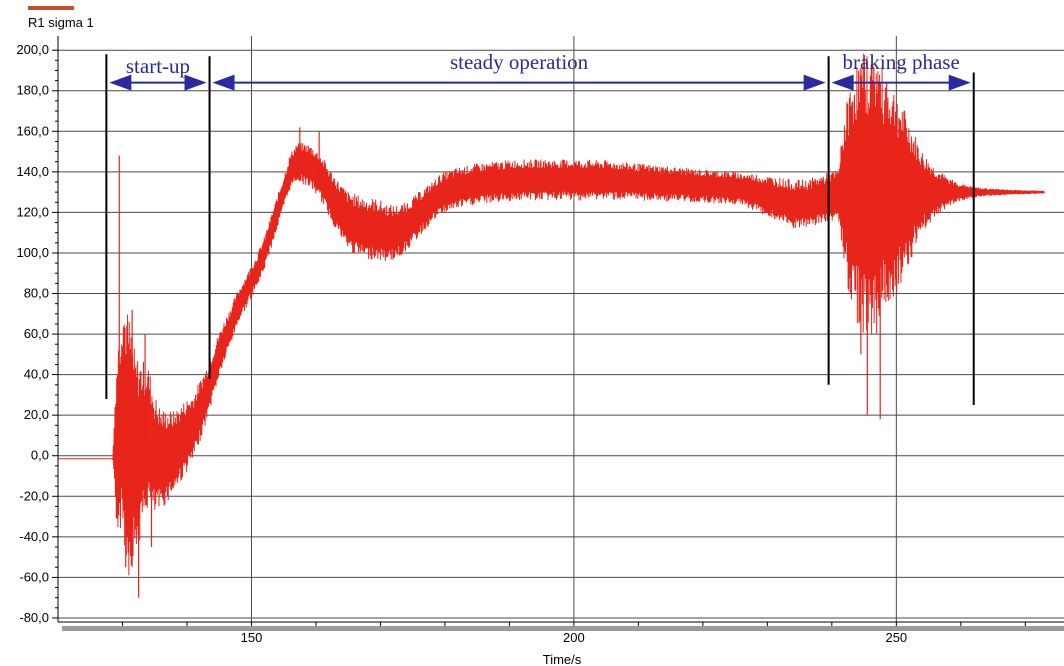  I want to click on y-tick-label: 100,0, so click(32, 252).